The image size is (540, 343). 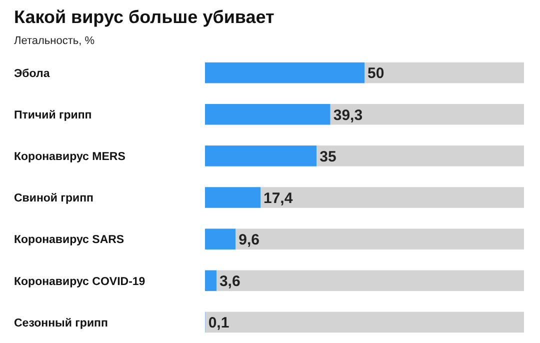 I want to click on y-tick-label: Птичий грипп, so click(x=53, y=115).